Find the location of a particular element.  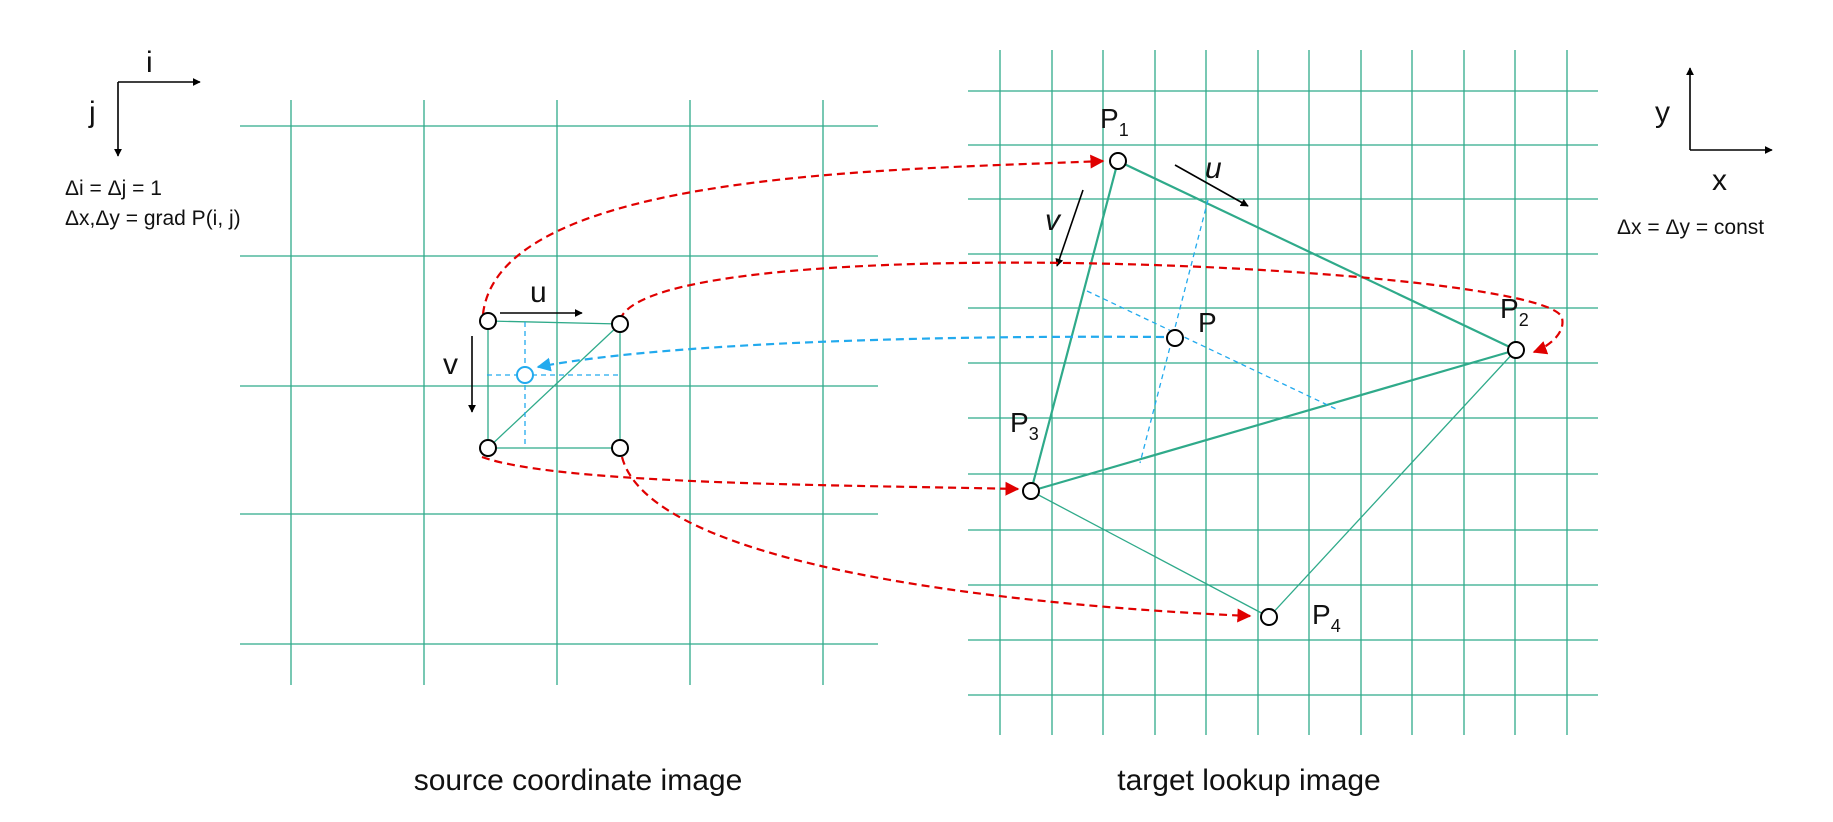

axis-label-x: x is located at coordinates (1719, 180).